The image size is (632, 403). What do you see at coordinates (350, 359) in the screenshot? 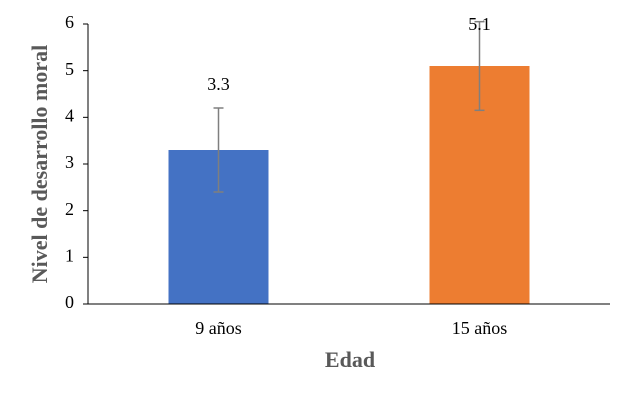
I see `x-axis-title: Edad` at bounding box center [350, 359].